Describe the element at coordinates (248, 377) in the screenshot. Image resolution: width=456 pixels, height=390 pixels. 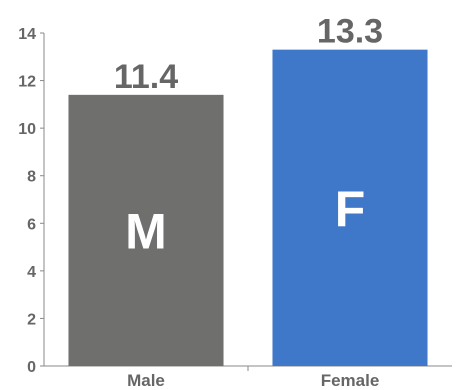
I see `x-axis: Male Female` at that location.